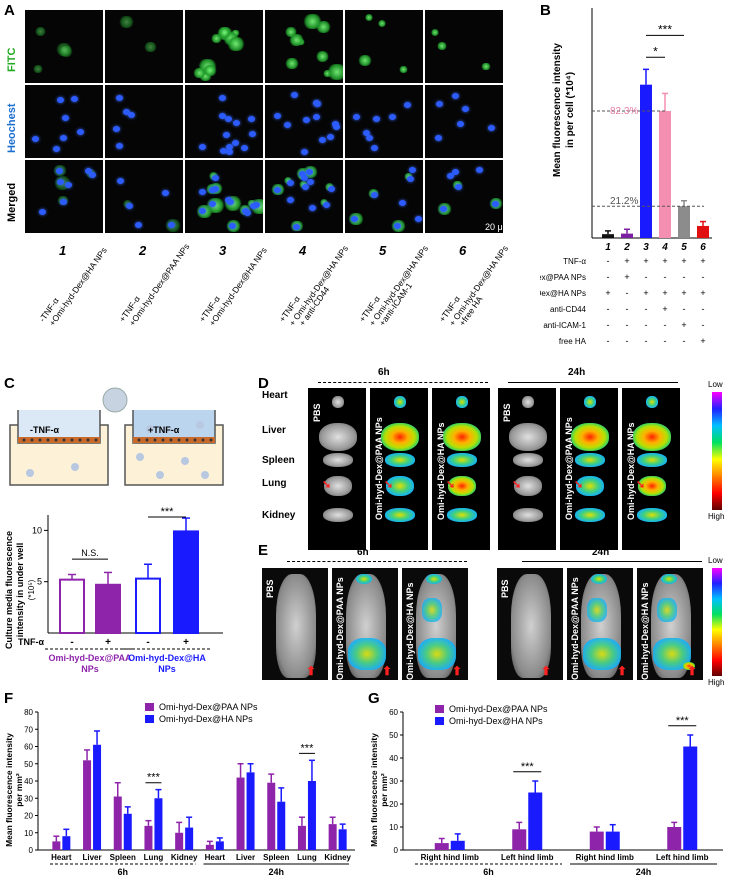 This screenshot has width=729, height=894. I want to click on y-tick-label: 20, so click(393, 804).